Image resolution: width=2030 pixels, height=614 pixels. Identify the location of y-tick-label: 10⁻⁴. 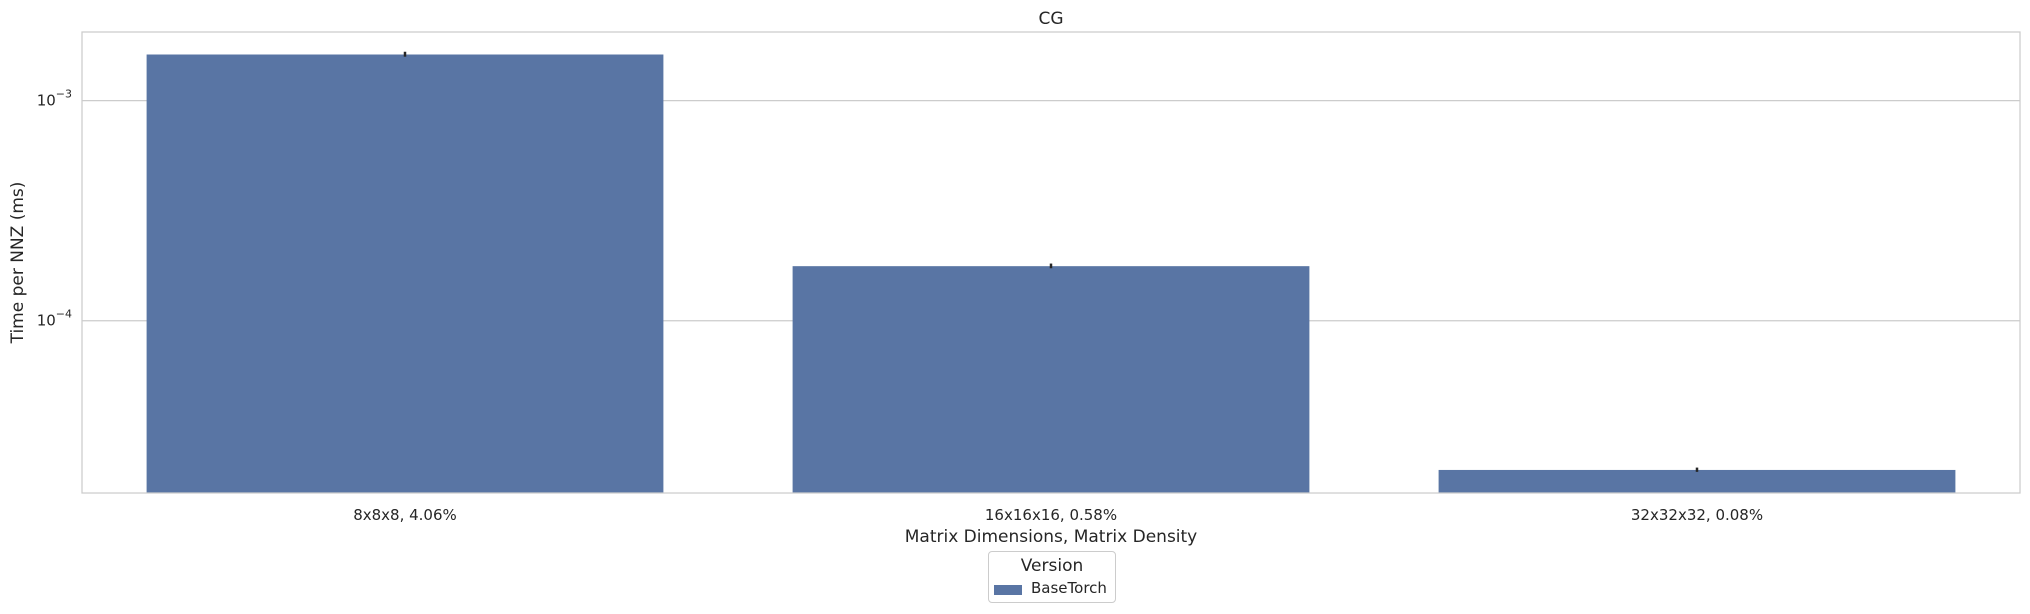
(54, 319).